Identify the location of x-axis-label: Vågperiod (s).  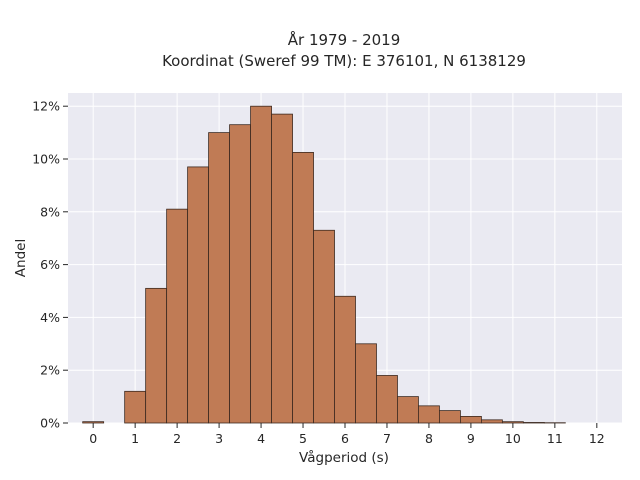
(344, 457).